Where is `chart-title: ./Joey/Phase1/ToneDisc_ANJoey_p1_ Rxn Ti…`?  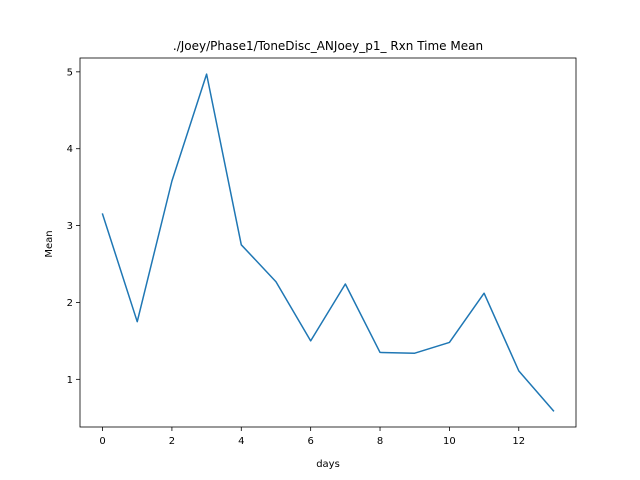 chart-title: ./Joey/Phase1/ToneDisc_ANJoey_p1_ Rxn Ti… is located at coordinates (328, 46).